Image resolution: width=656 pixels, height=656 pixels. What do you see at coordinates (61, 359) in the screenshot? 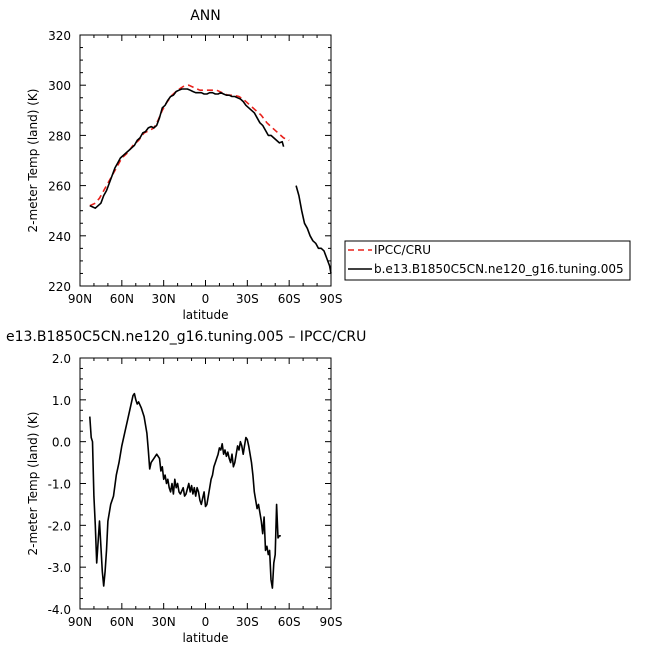
I see `y-tick-label: 2.0` at bounding box center [61, 359].